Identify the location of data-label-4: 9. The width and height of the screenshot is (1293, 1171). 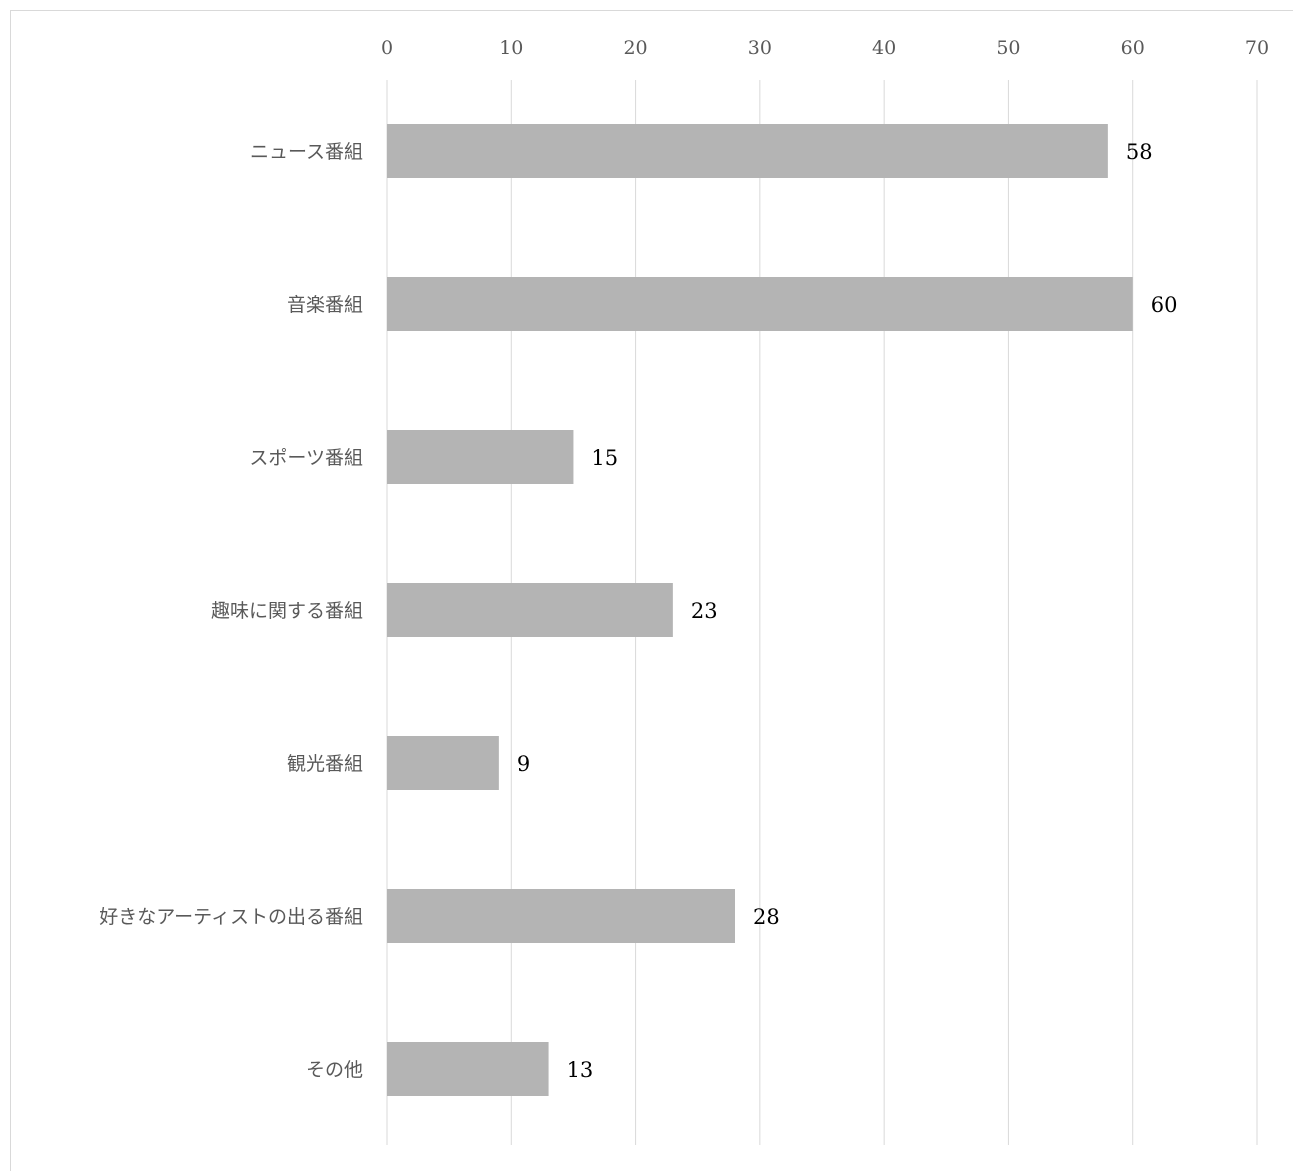
(523, 764).